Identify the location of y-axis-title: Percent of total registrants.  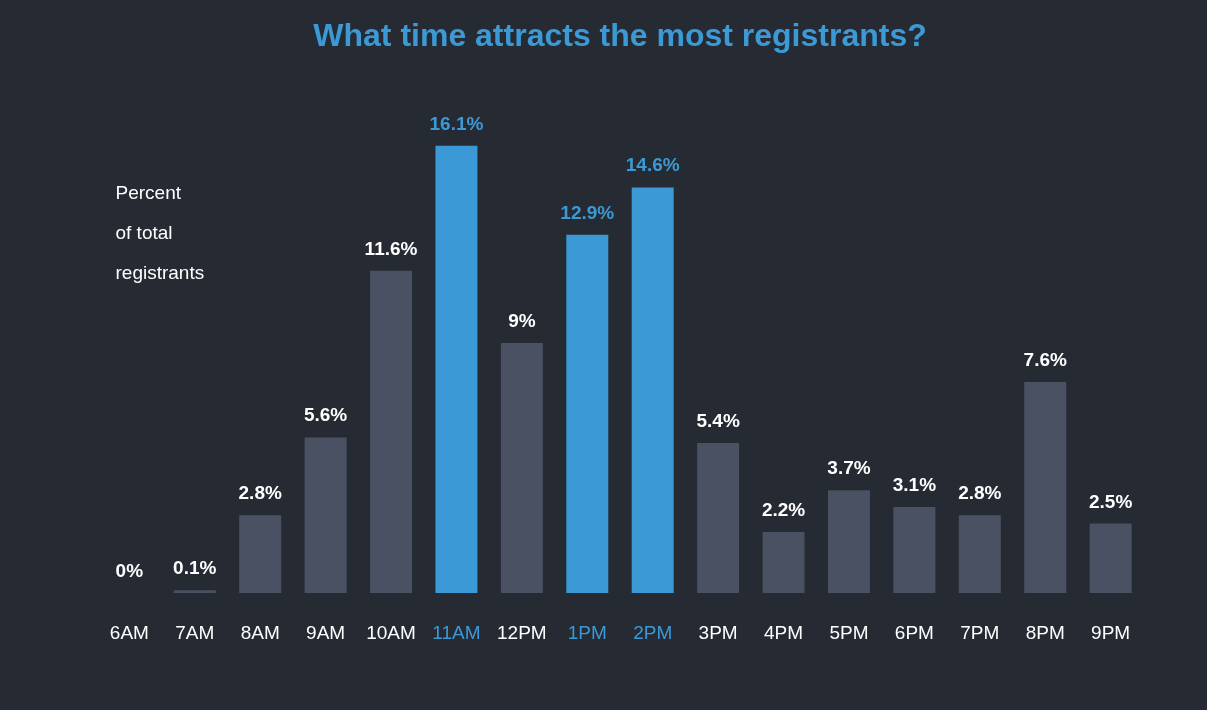
(160, 232).